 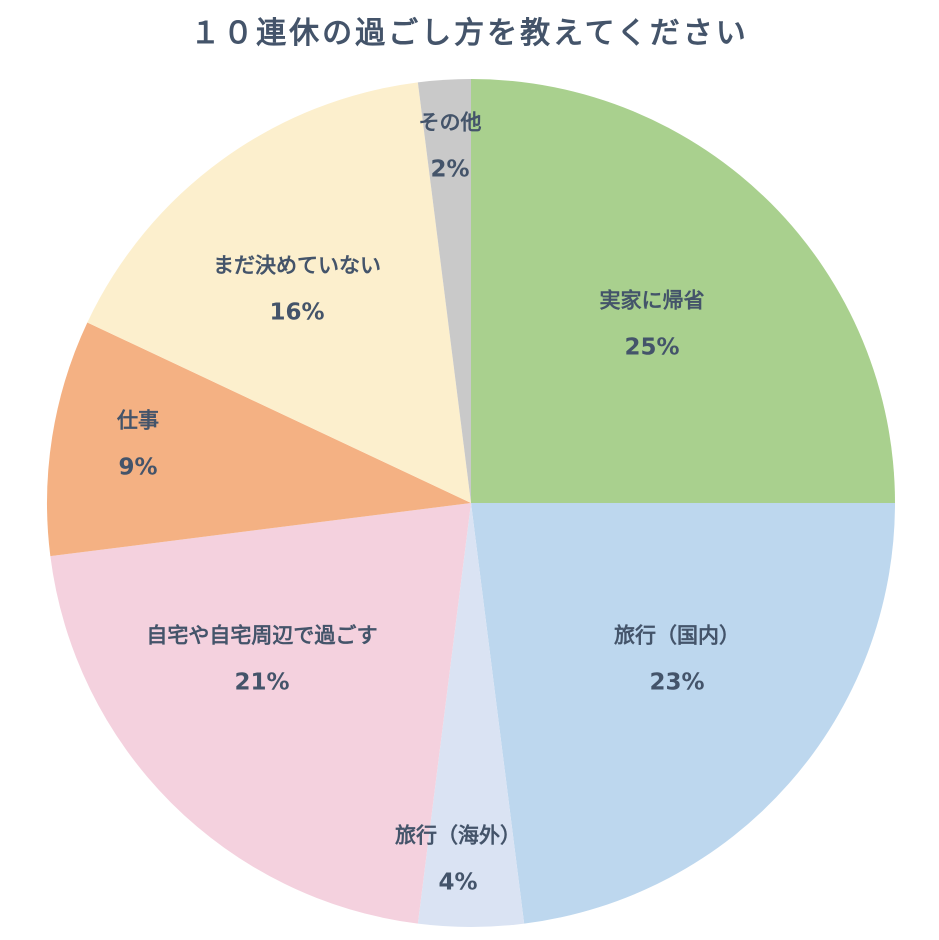 I want to click on slice-label: まだ決めていない 16%, so click(x=297, y=289).